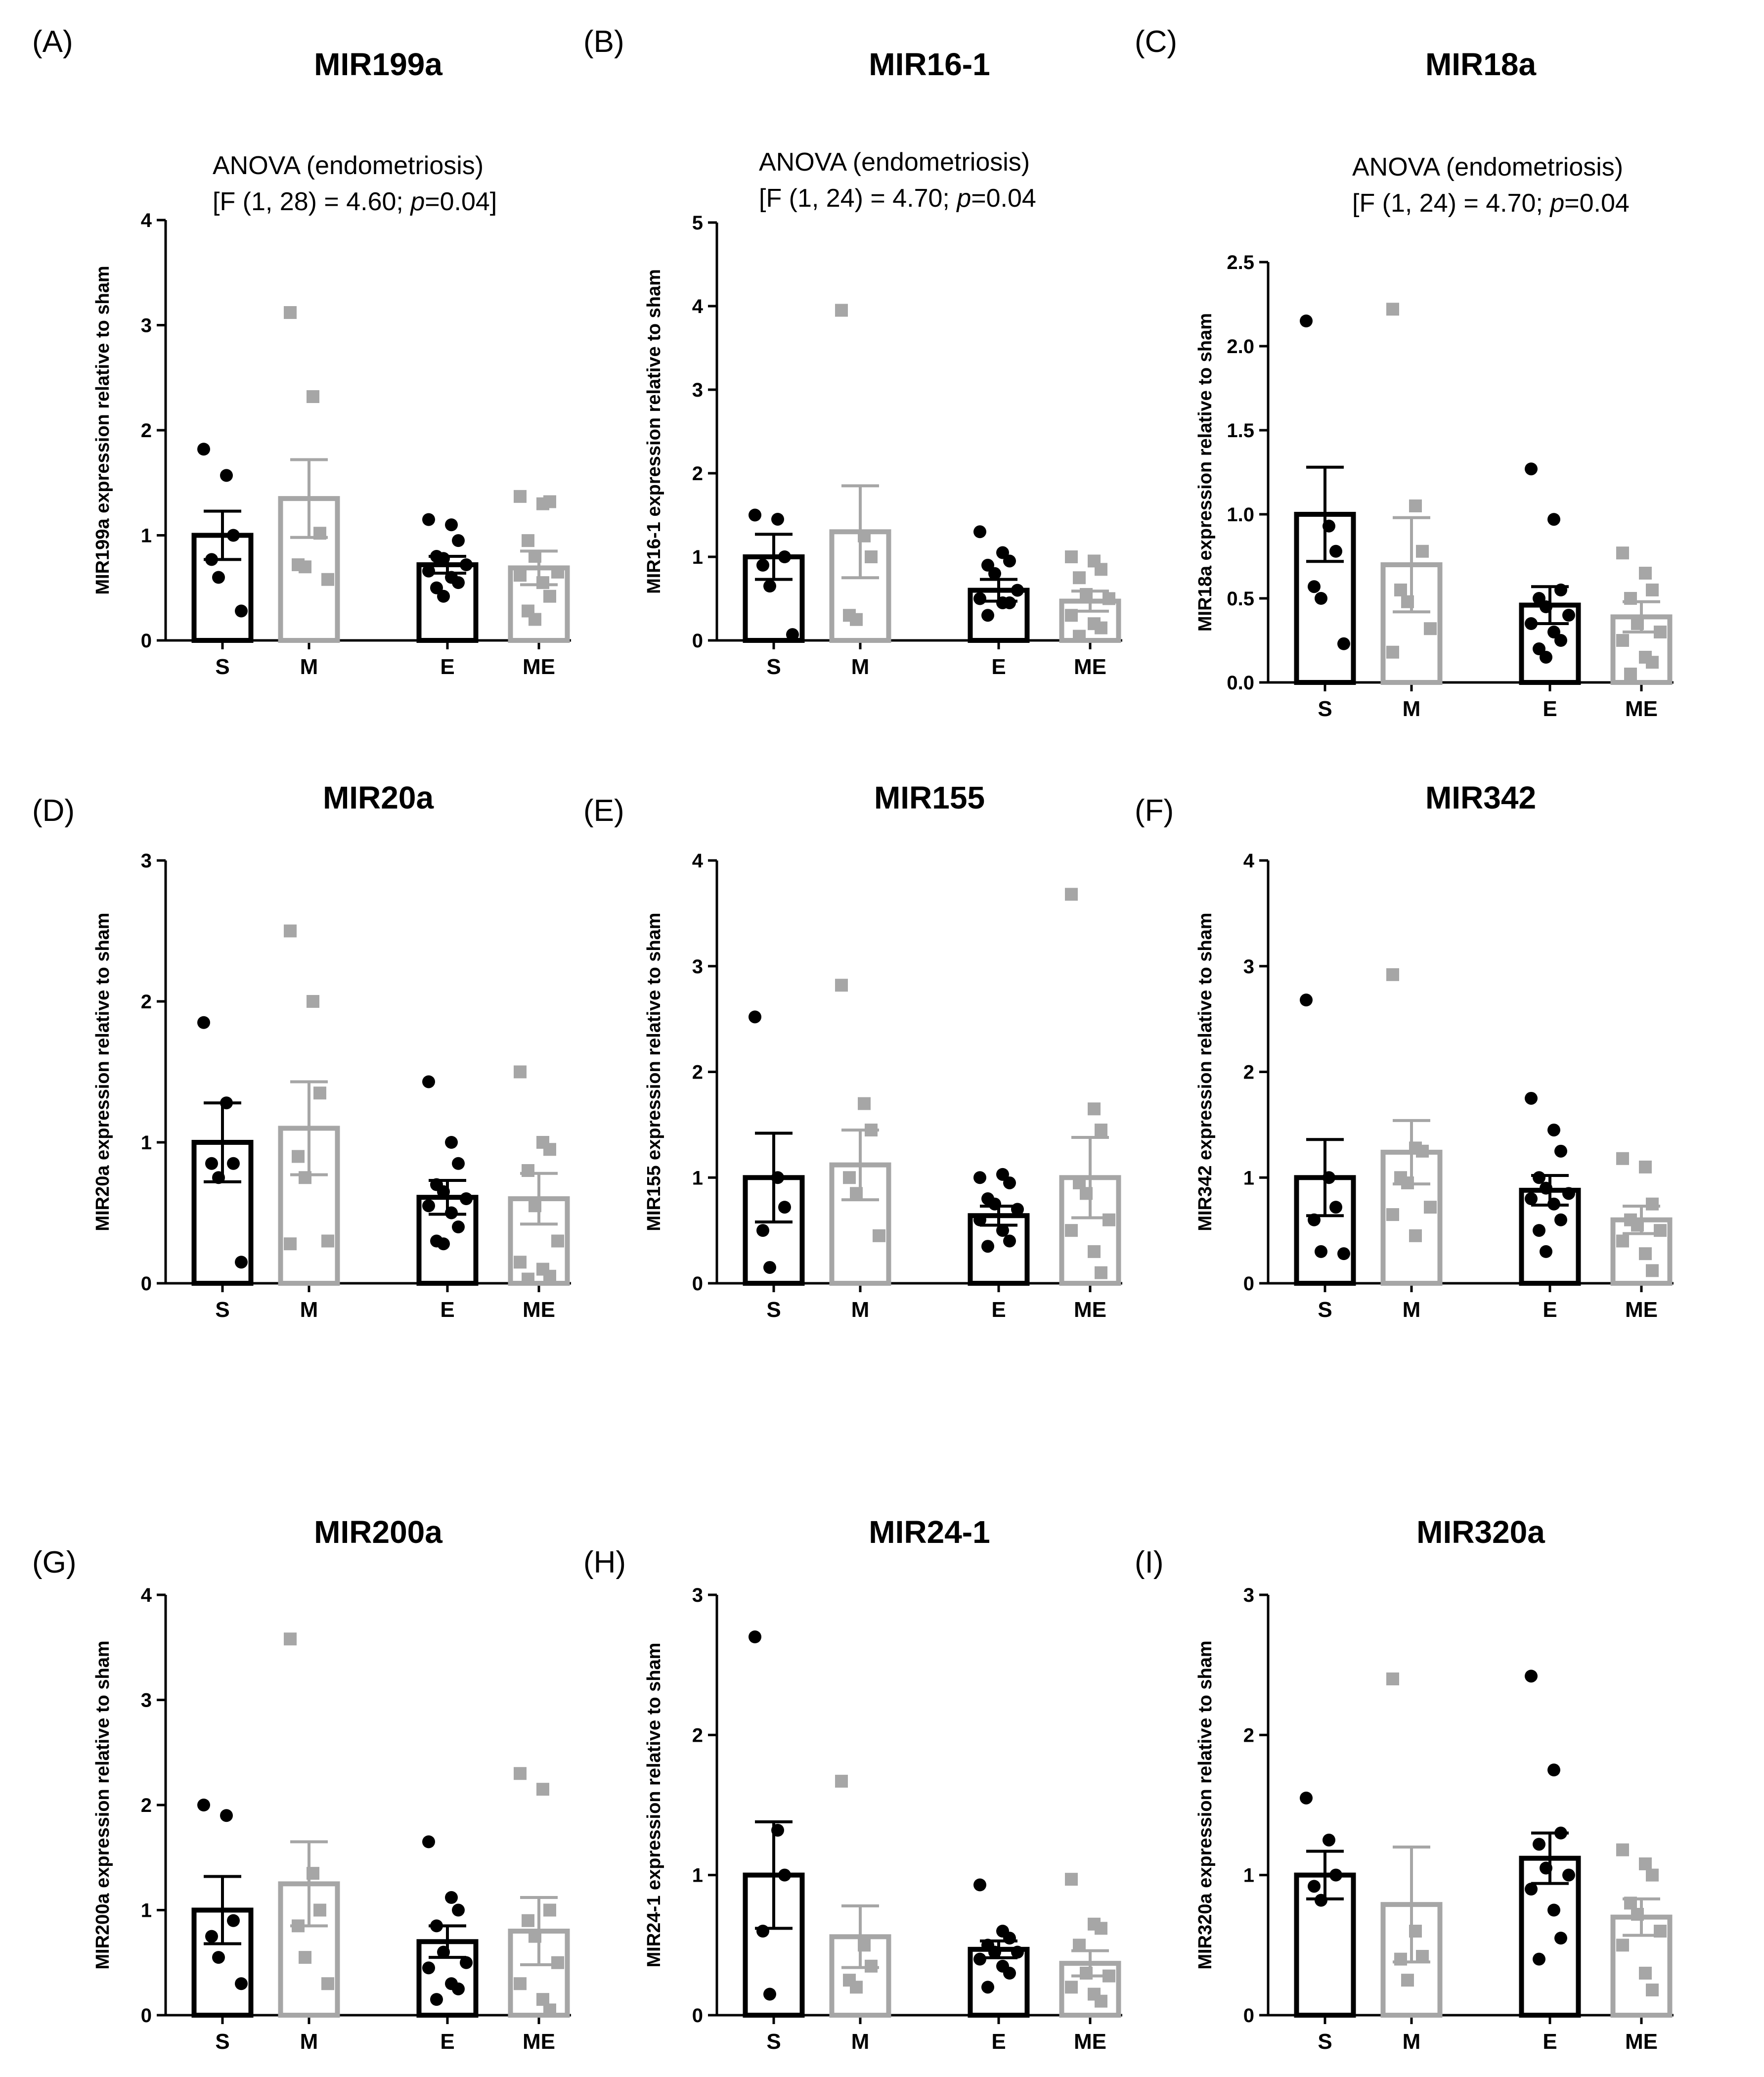  What do you see at coordinates (378, 1532) in the screenshot?
I see `chart-title: MIR200a` at bounding box center [378, 1532].